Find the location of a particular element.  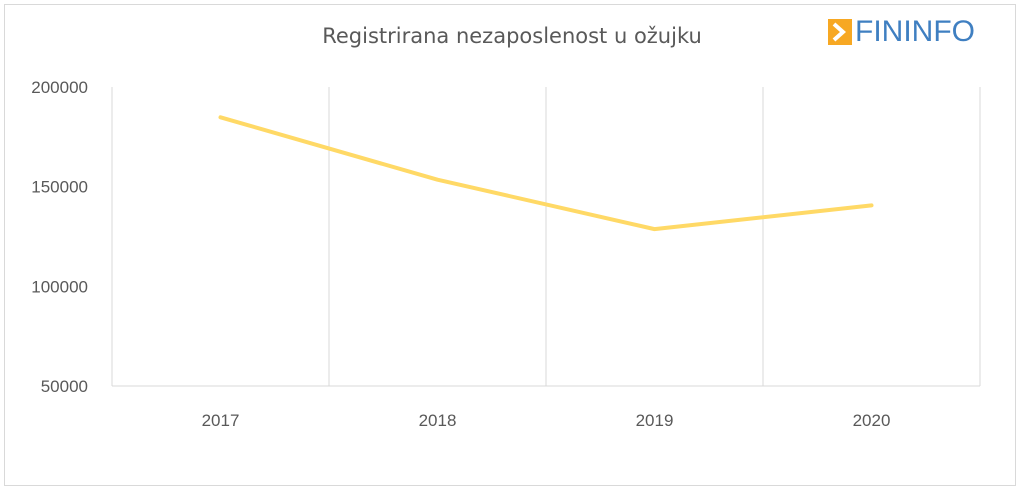

fininfo-logo: FININFO is located at coordinates (901, 31).